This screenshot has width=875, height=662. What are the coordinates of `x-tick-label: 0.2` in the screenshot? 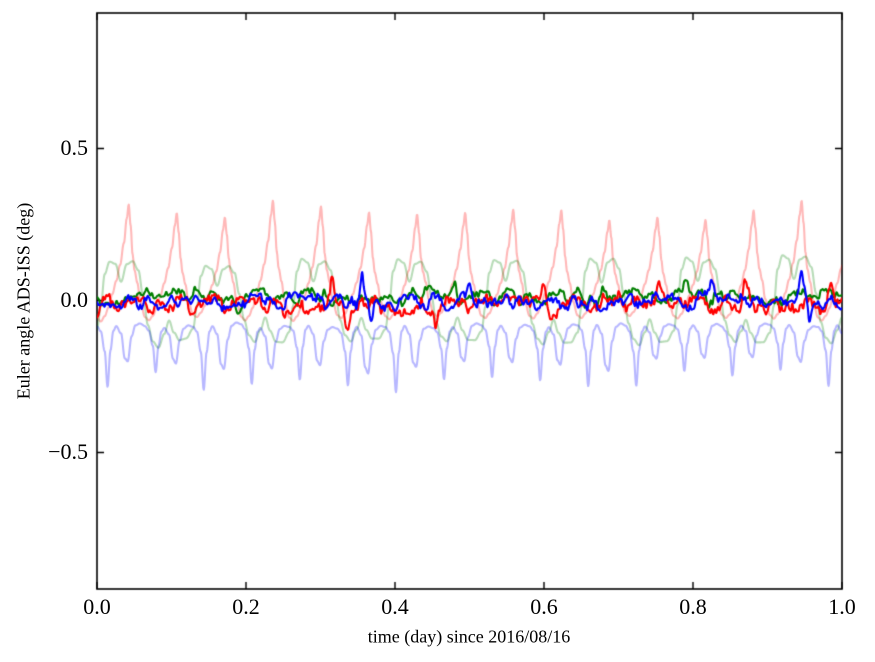 It's located at (246, 606).